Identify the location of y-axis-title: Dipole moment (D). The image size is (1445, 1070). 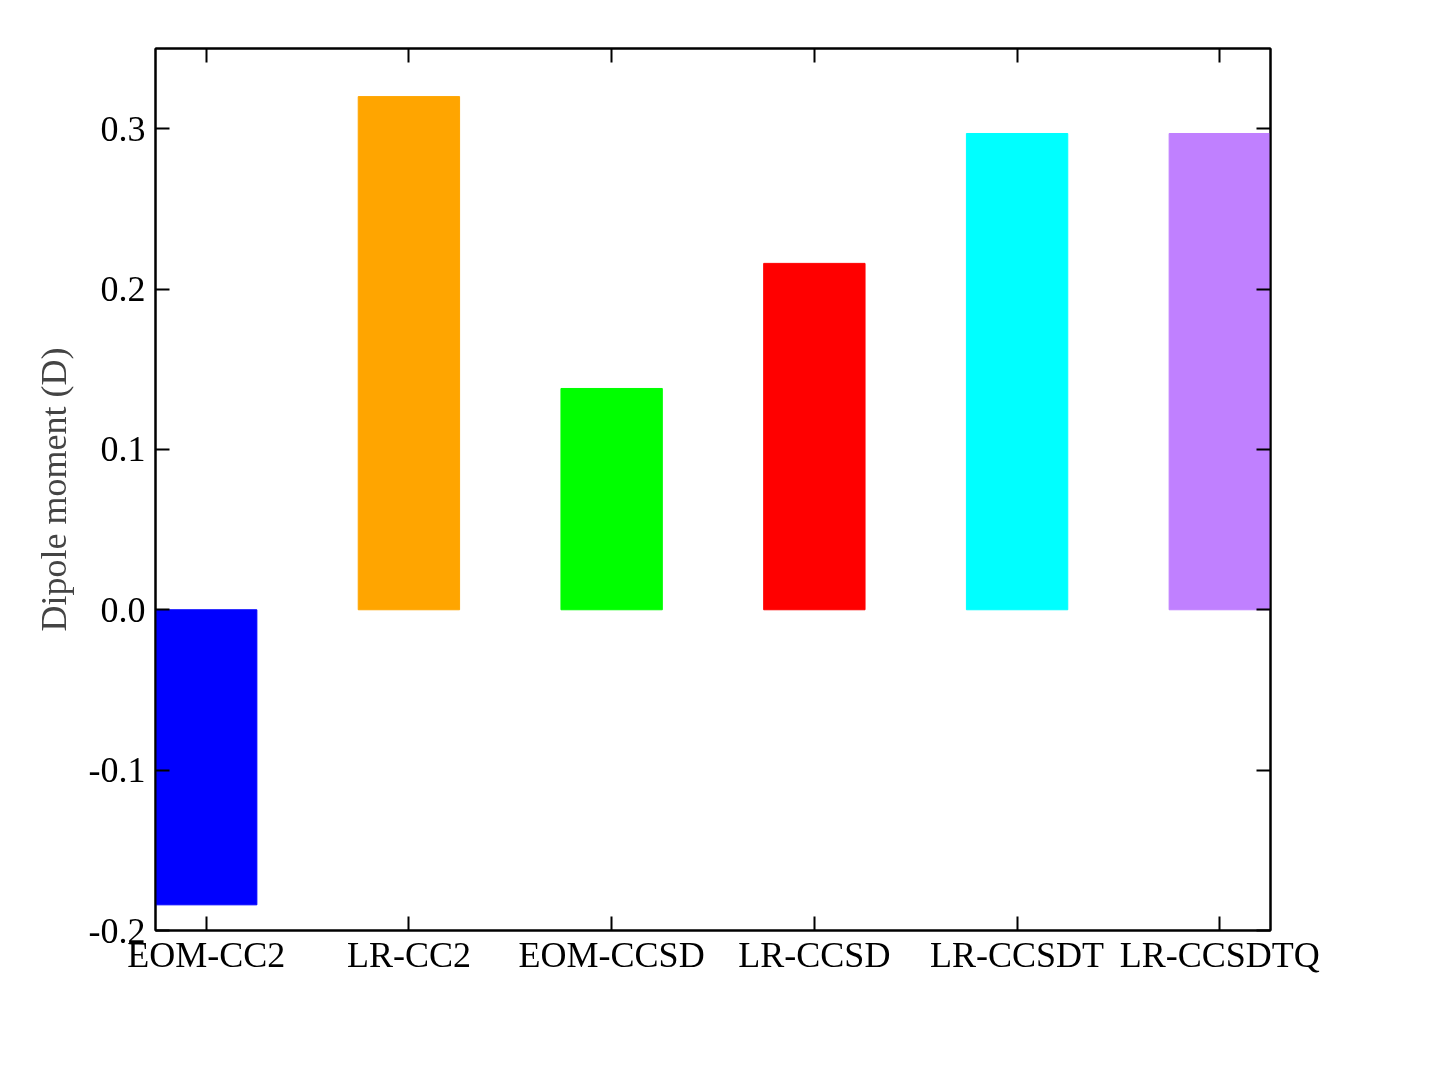
(53, 489).